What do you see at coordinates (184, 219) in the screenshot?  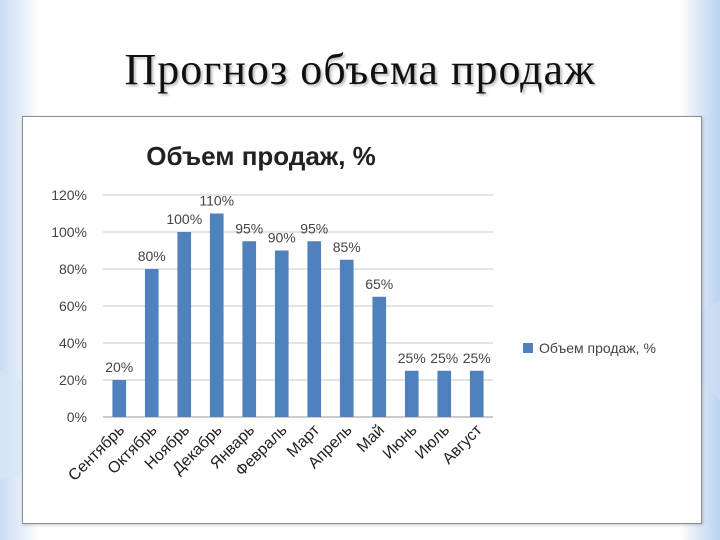 I see `data-label: 100%` at bounding box center [184, 219].